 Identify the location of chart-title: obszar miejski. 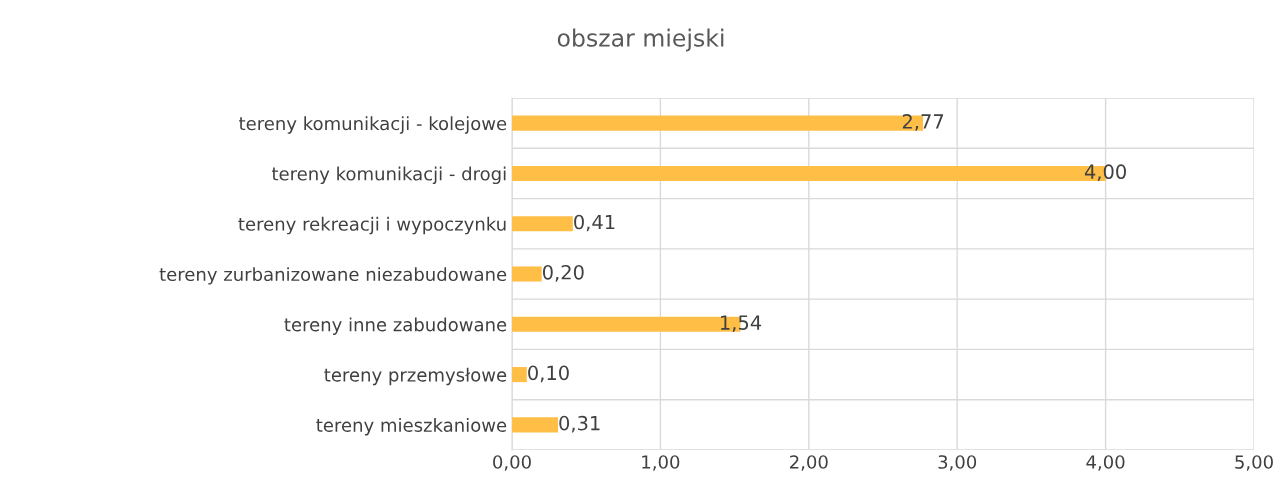
(640, 40).